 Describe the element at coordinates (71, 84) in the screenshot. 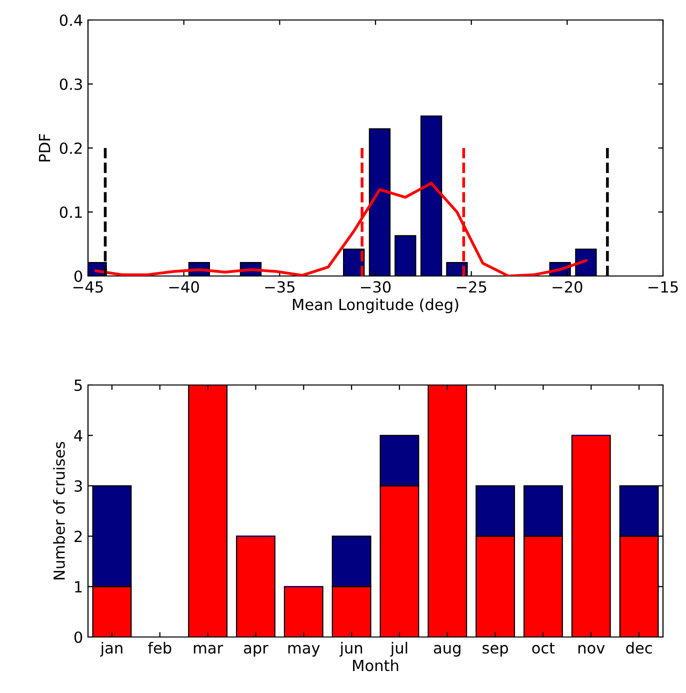

I see `y-tick-label: 0.3` at that location.